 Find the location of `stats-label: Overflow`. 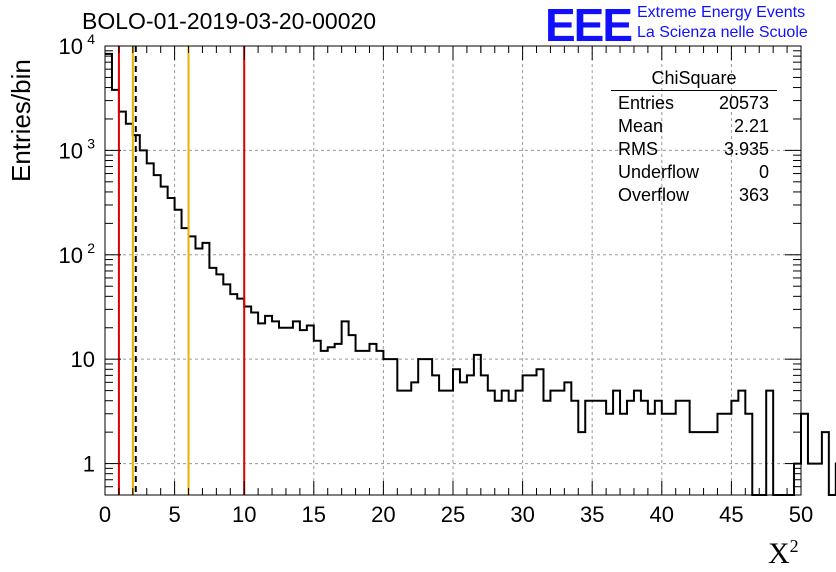

stats-label: Overflow is located at coordinates (654, 195).